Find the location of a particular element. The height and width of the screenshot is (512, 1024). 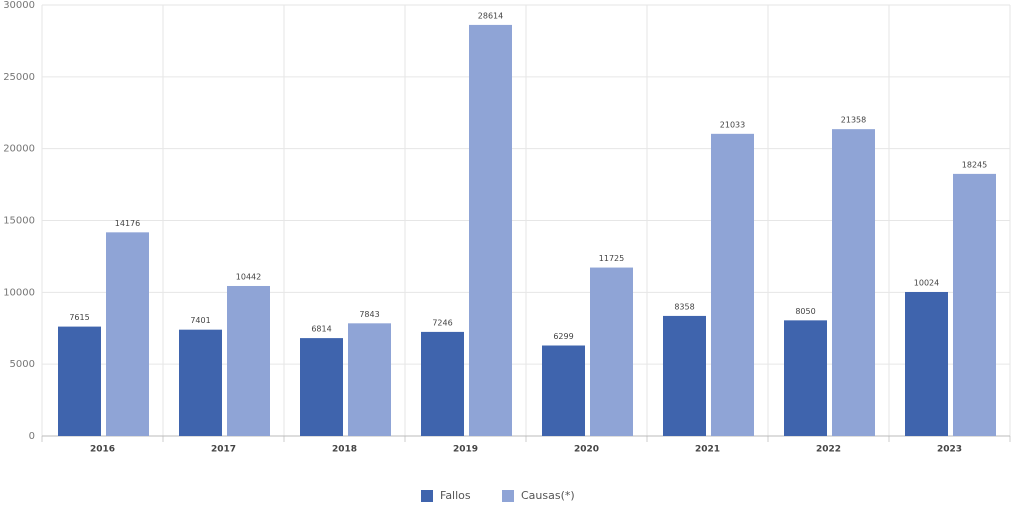

y-tick-label: 25000 is located at coordinates (19, 77).